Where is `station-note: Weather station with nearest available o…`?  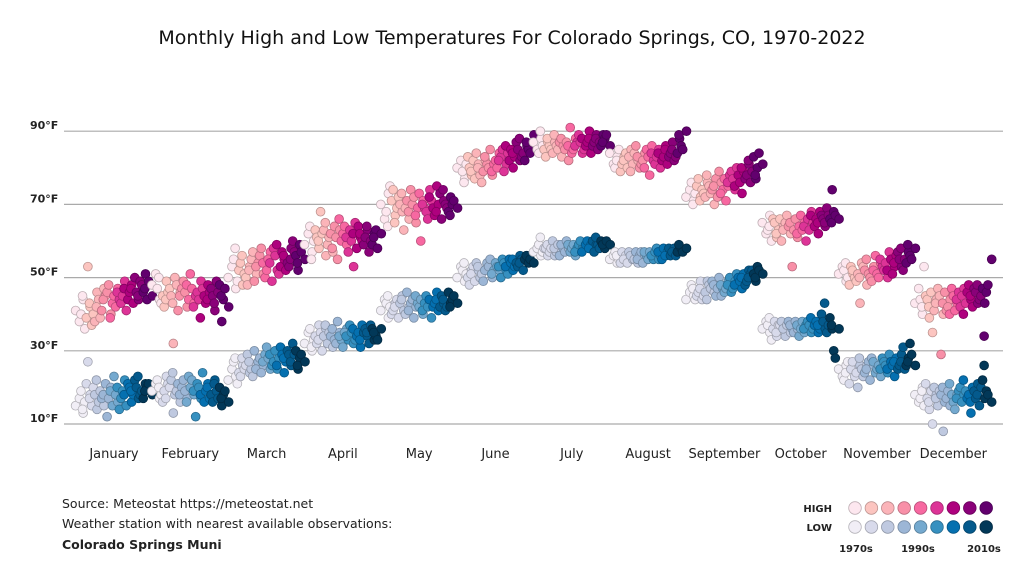 station-note: Weather station with nearest available o… is located at coordinates (227, 523).